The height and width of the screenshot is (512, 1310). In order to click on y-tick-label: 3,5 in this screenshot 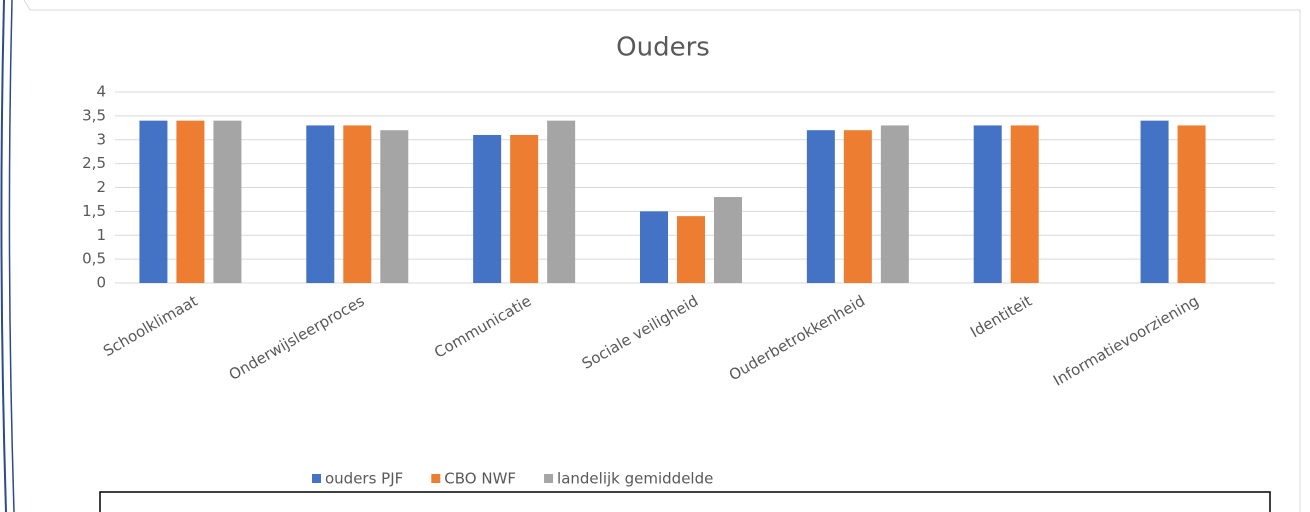, I will do `click(94, 115)`.